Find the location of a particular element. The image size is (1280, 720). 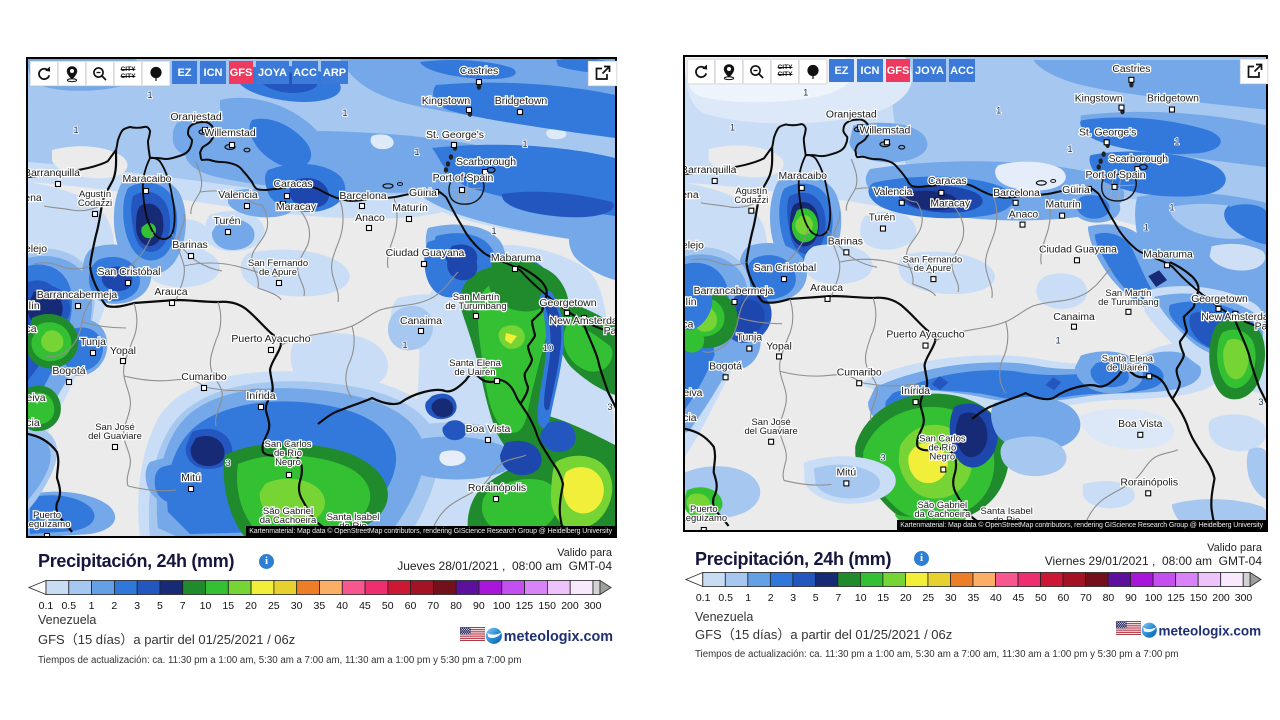

svg-text: 1 is located at coordinates (1171, 207).